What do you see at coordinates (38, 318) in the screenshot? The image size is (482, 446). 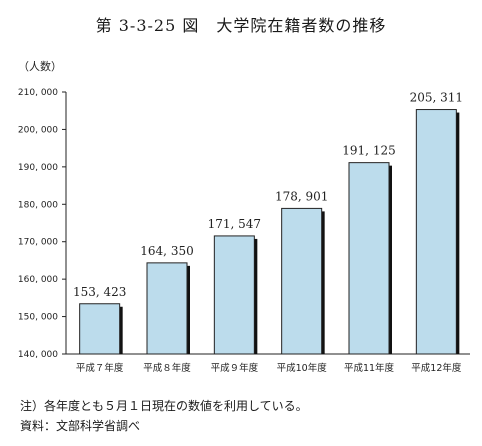 I see `y-tick-label: 150, 000` at bounding box center [38, 318].